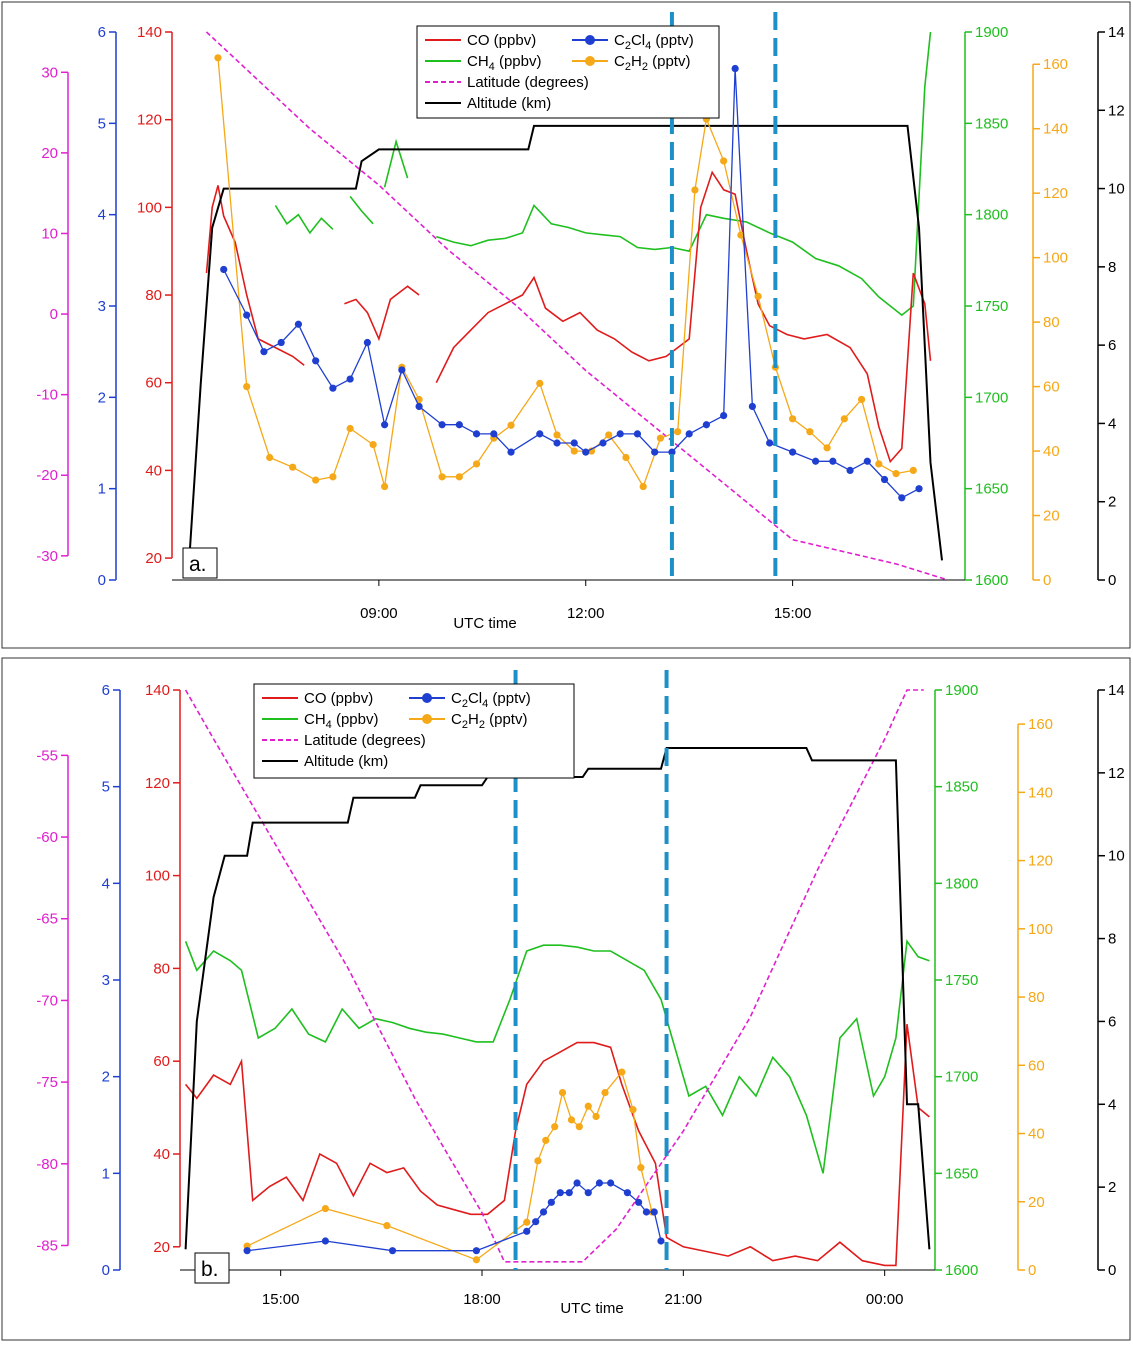 Image resolution: width=1133 pixels, height=1345 pixels. I want to click on y-tick-label: 3, so click(102, 306).